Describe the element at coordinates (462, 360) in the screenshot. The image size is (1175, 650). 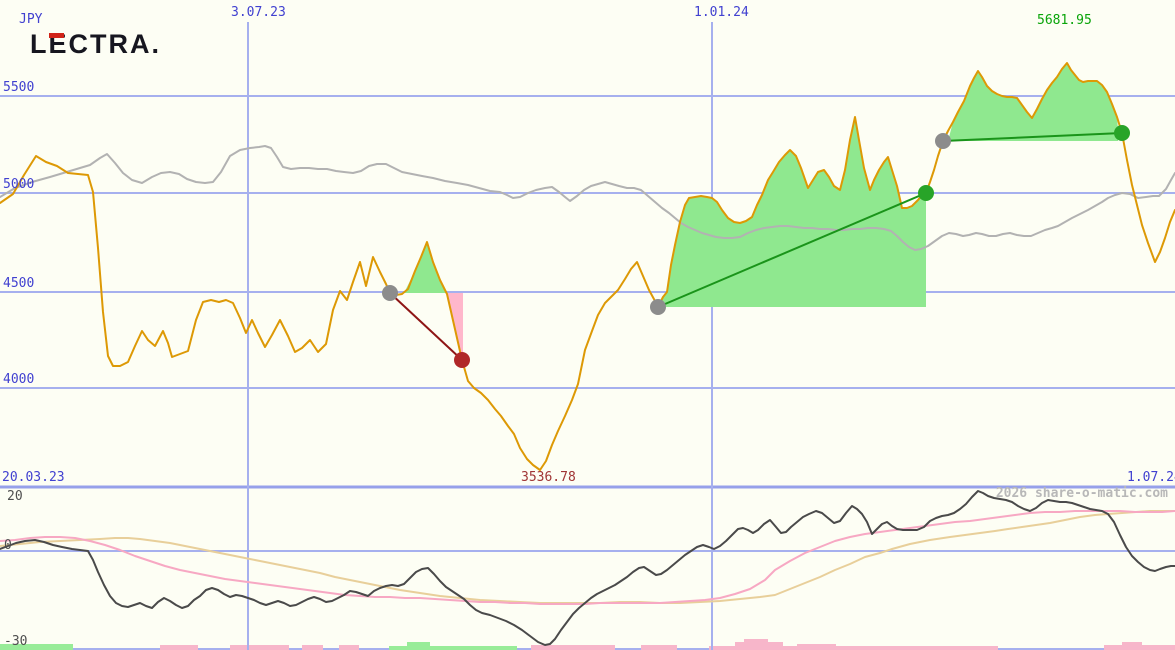
I see `trend-end-dot-red` at that location.